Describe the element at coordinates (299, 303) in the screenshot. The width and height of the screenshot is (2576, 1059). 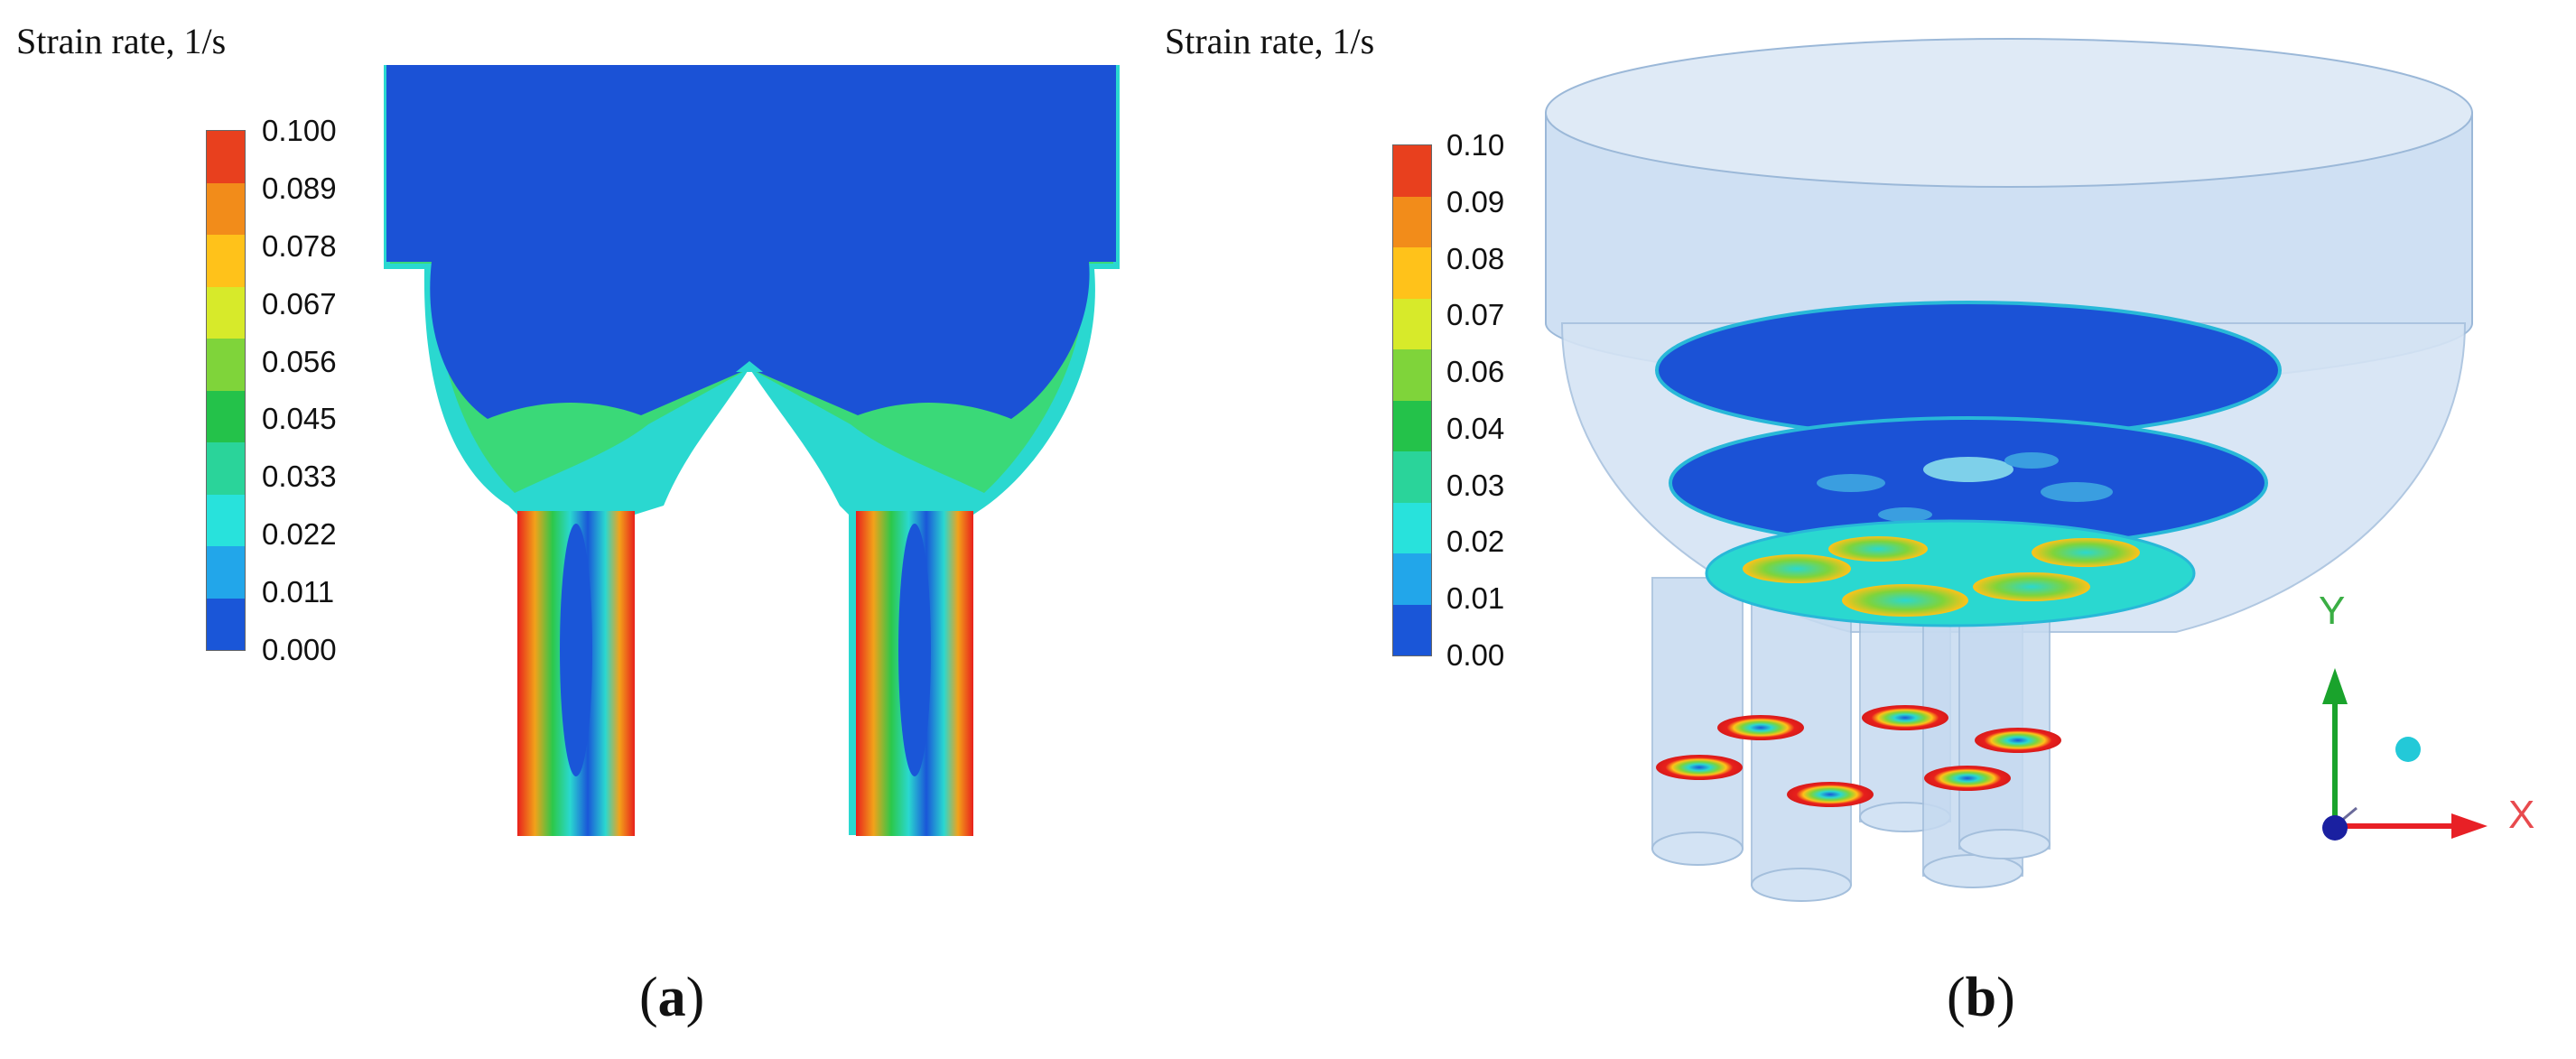
I see `colorbar-tick-label: 0.067` at that location.